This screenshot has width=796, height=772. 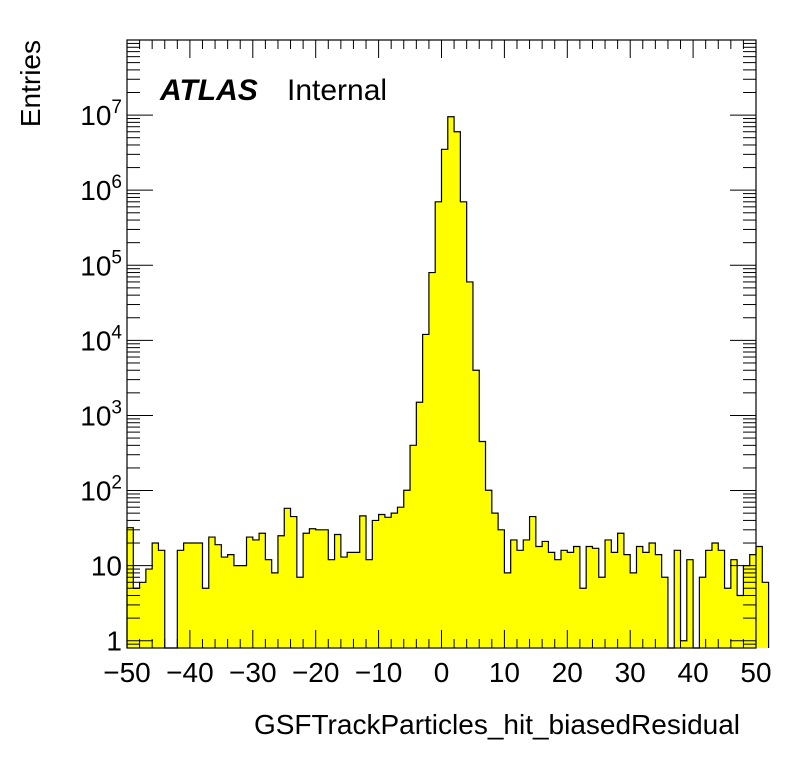 What do you see at coordinates (101, 114) in the screenshot?
I see `y-tick-label: 10⁷` at bounding box center [101, 114].